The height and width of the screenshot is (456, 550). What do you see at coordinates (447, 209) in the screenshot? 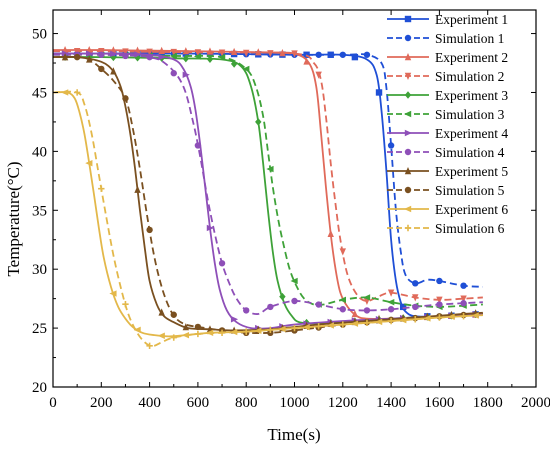
I see `legend-item-experiment-6: Experiment 6` at bounding box center [447, 209].